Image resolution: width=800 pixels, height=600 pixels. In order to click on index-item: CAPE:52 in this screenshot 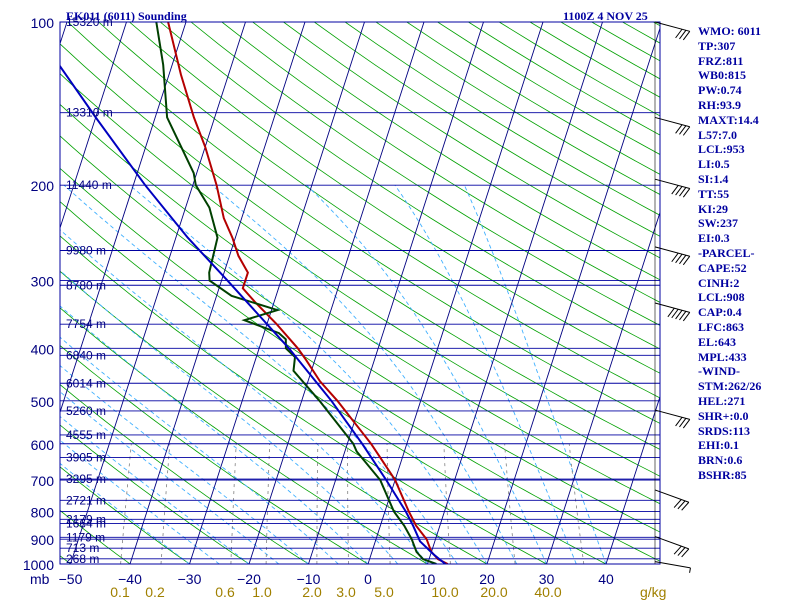, I will do `click(722, 267)`.